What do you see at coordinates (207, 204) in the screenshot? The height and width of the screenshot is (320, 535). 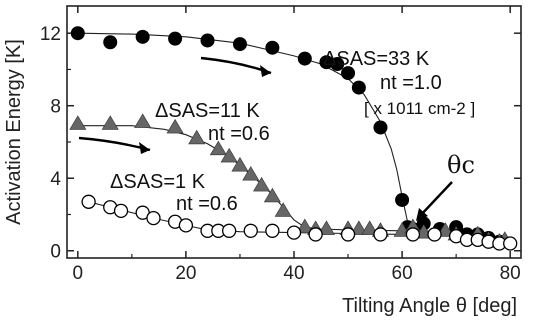 I see `nt-0-6-label-b: nt =0.6` at bounding box center [207, 204].